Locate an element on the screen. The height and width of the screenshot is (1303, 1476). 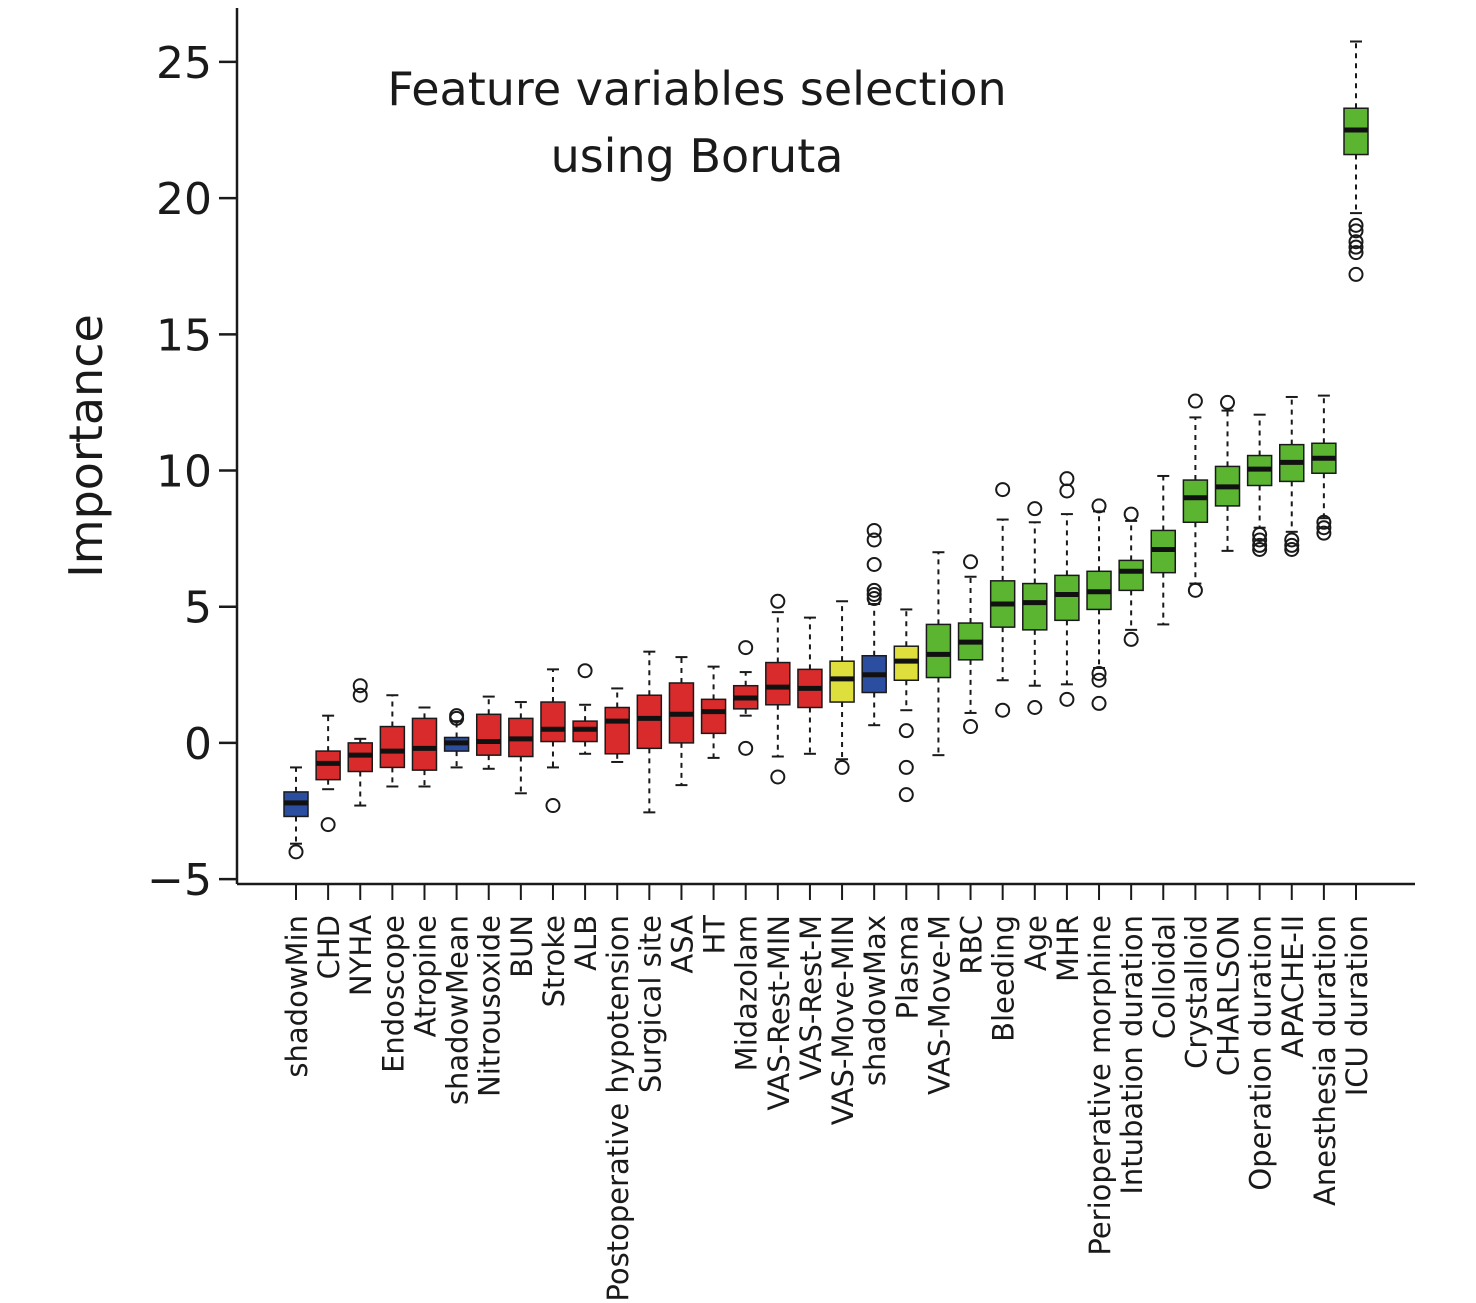
x-tick-label: shadowMin is located at coordinates (297, 996).